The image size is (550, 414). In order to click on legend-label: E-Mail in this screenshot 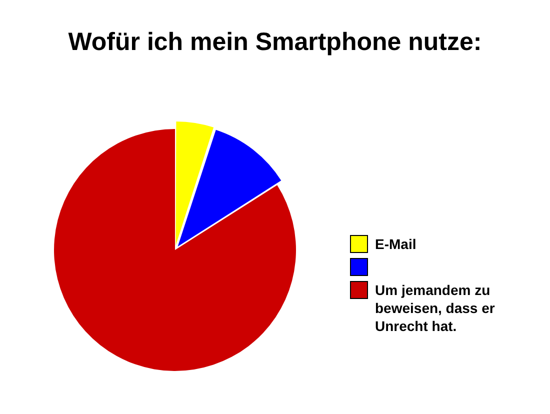, I will do `click(396, 244)`.